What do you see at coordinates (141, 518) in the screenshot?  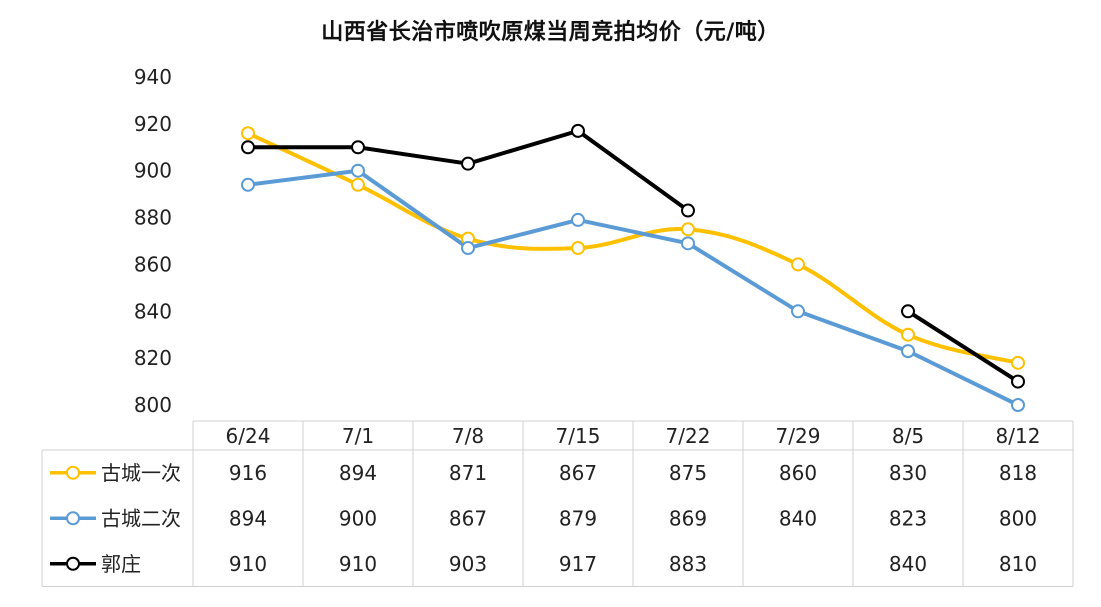 I see `legend-label: 古城二次` at bounding box center [141, 518].